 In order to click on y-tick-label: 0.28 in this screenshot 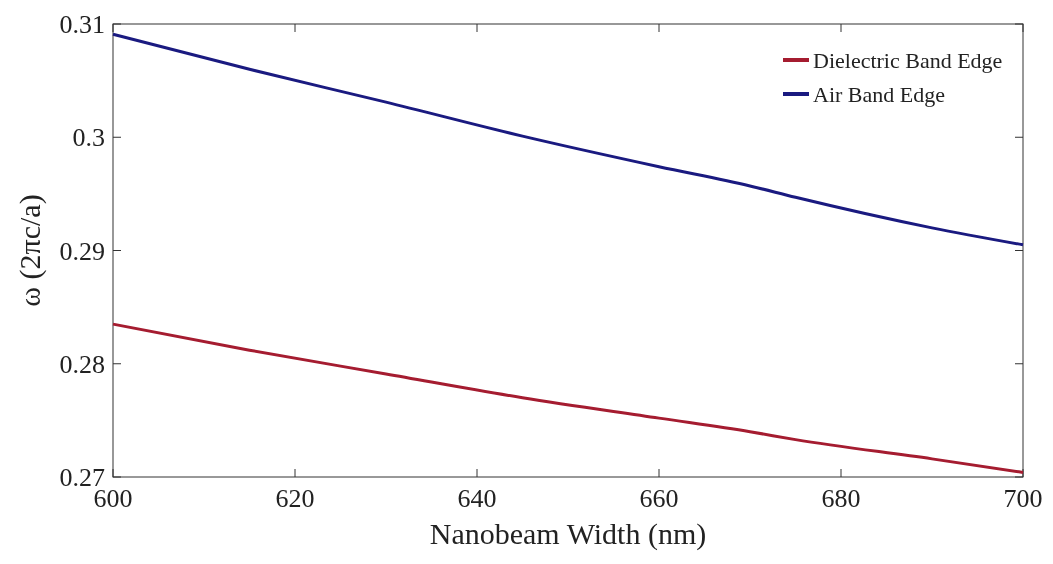, I will do `click(82, 364)`.